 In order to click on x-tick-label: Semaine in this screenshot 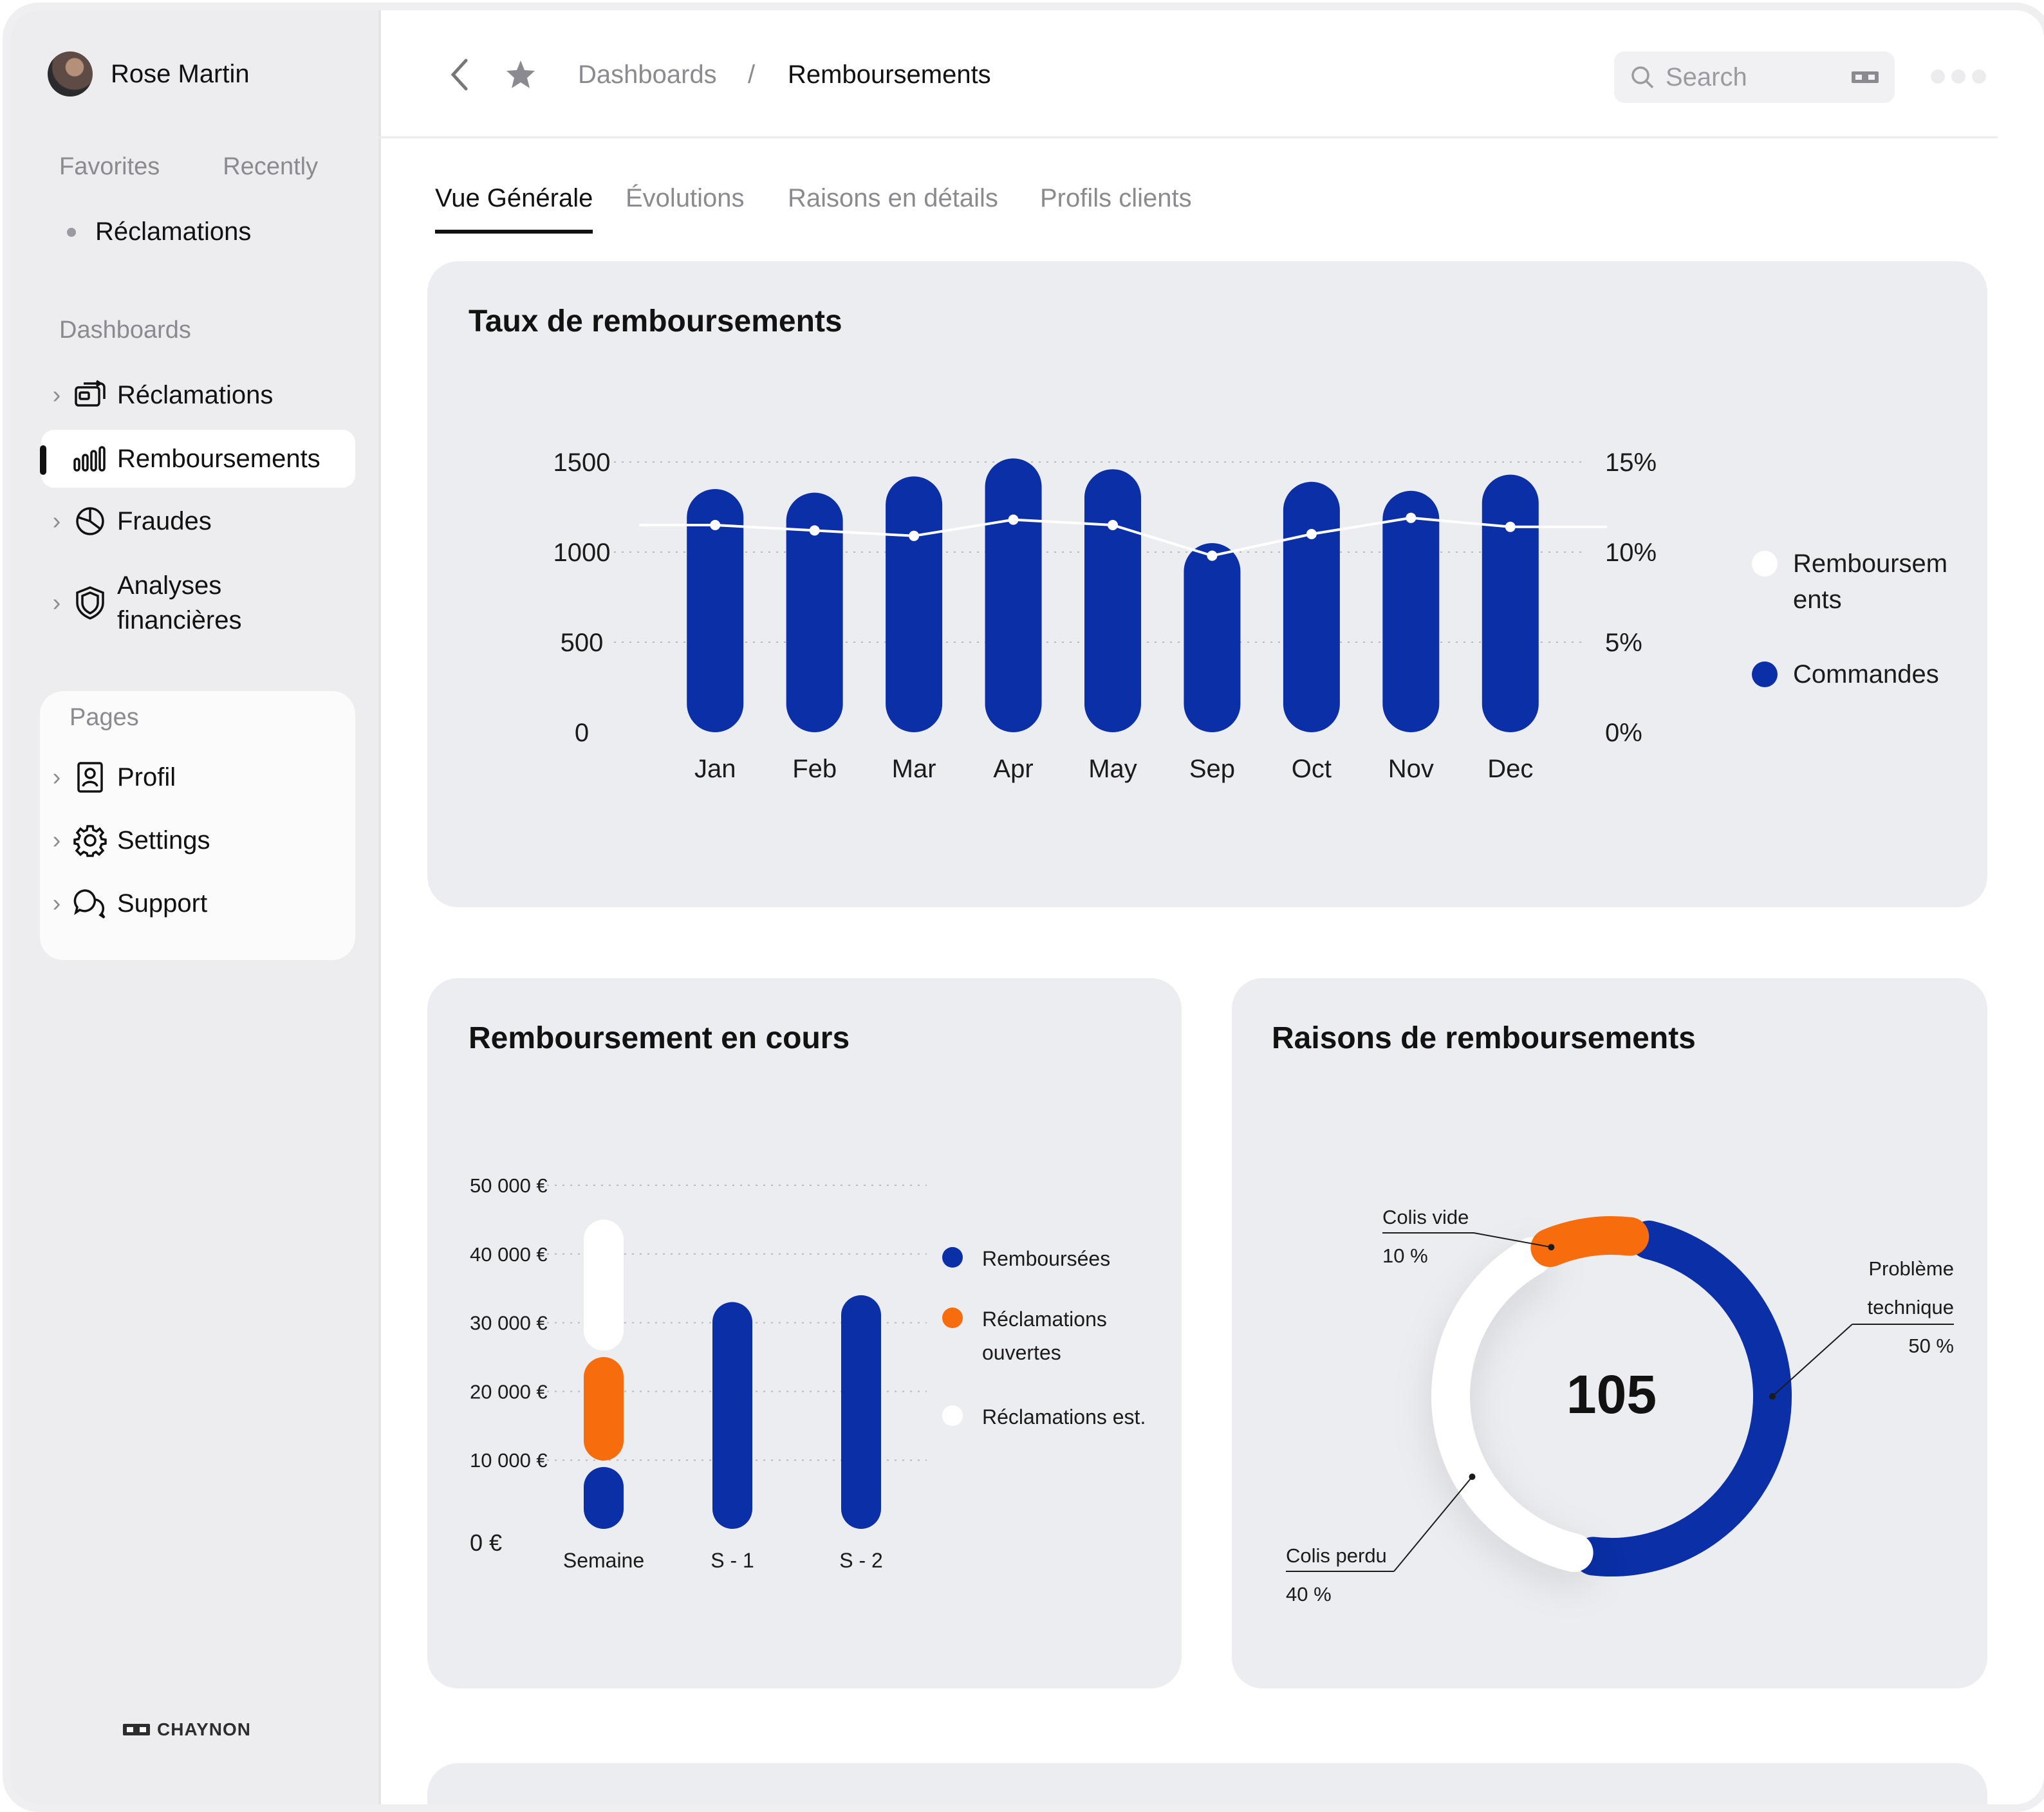, I will do `click(603, 1560)`.